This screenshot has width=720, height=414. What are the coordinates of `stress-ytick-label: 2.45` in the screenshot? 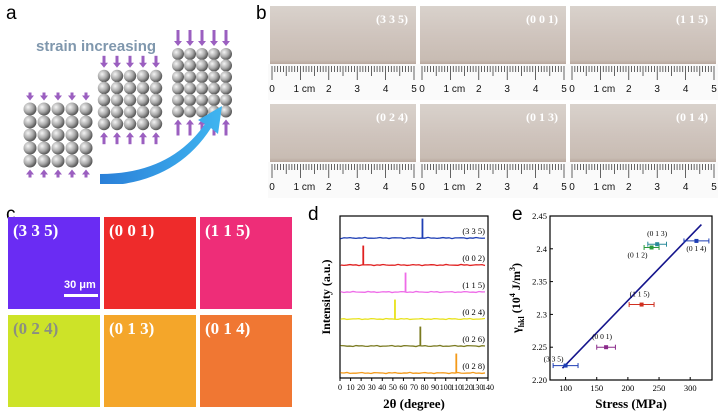 It's located at (539, 216).